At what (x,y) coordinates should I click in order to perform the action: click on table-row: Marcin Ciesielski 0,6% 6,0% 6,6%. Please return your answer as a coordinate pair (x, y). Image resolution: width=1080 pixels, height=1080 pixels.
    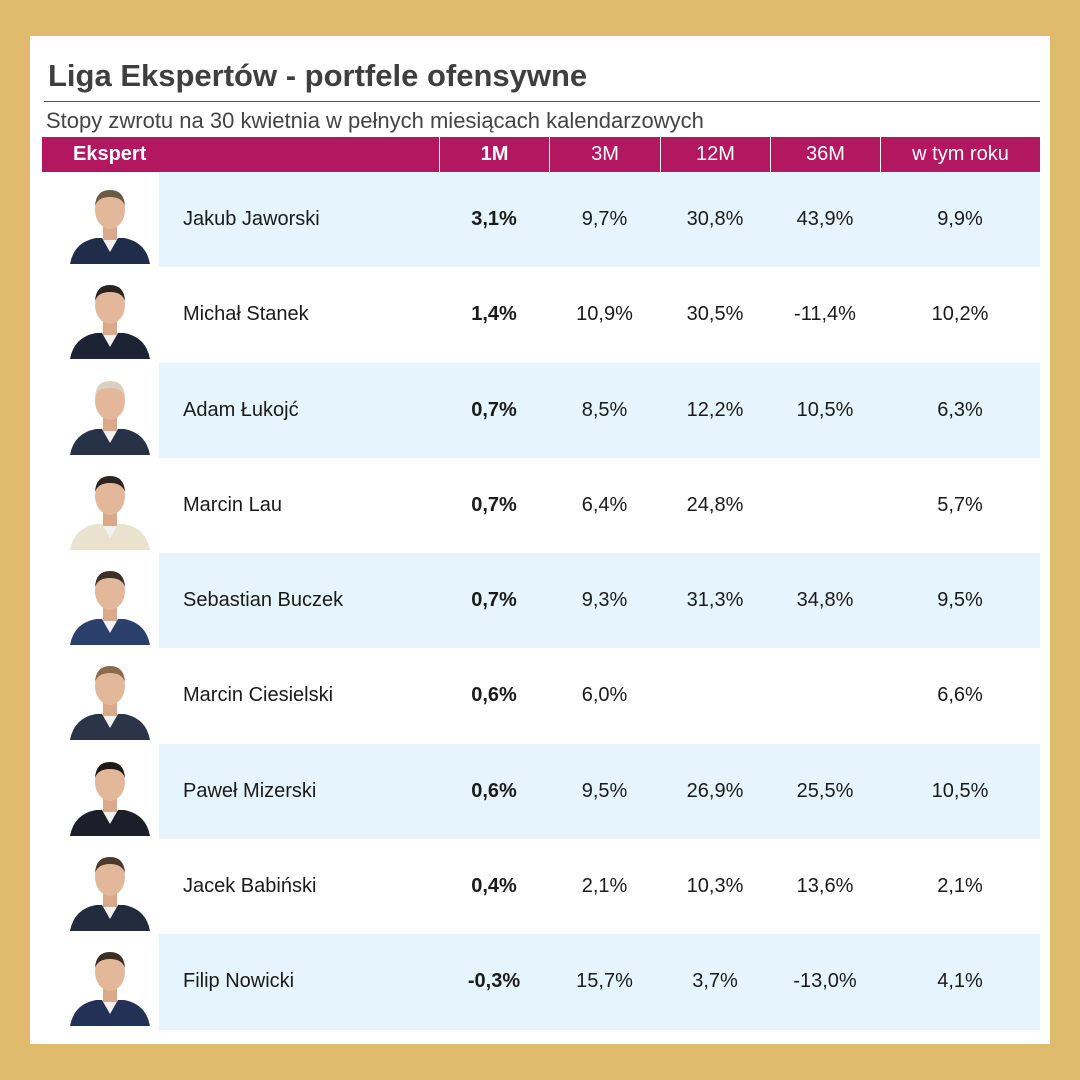
    Looking at the image, I should click on (541, 695).